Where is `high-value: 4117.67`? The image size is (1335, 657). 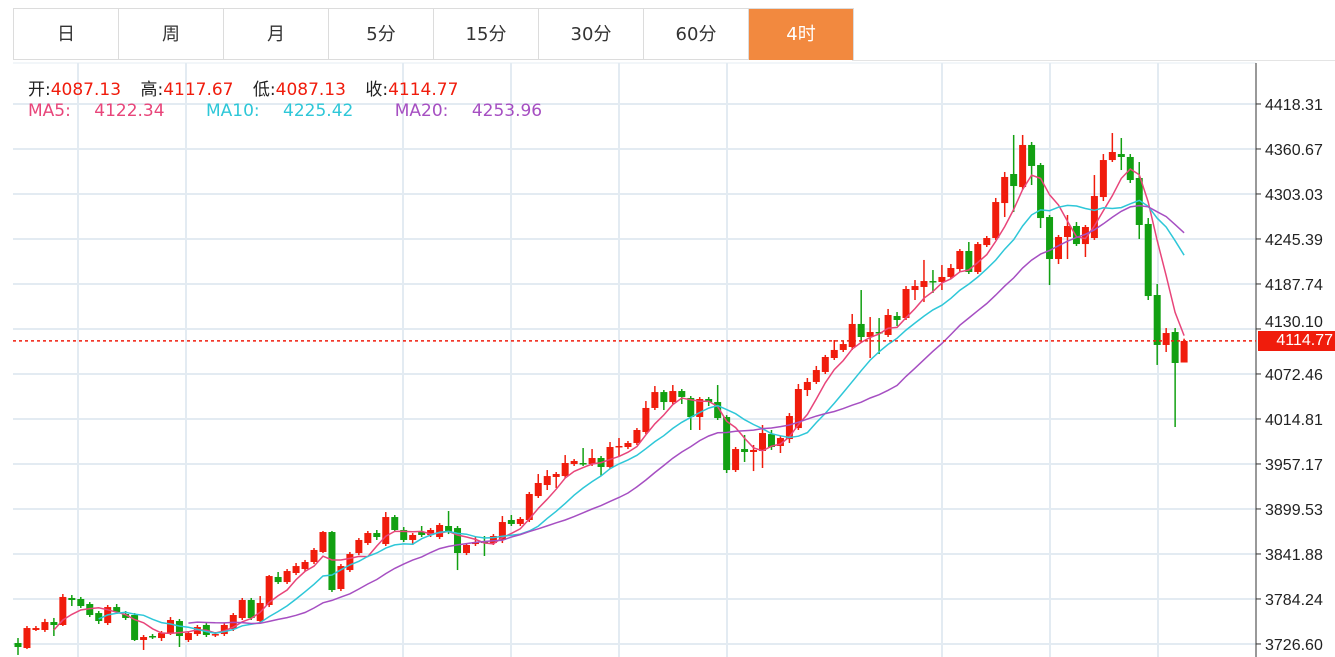
high-value: 4117.67 is located at coordinates (198, 90).